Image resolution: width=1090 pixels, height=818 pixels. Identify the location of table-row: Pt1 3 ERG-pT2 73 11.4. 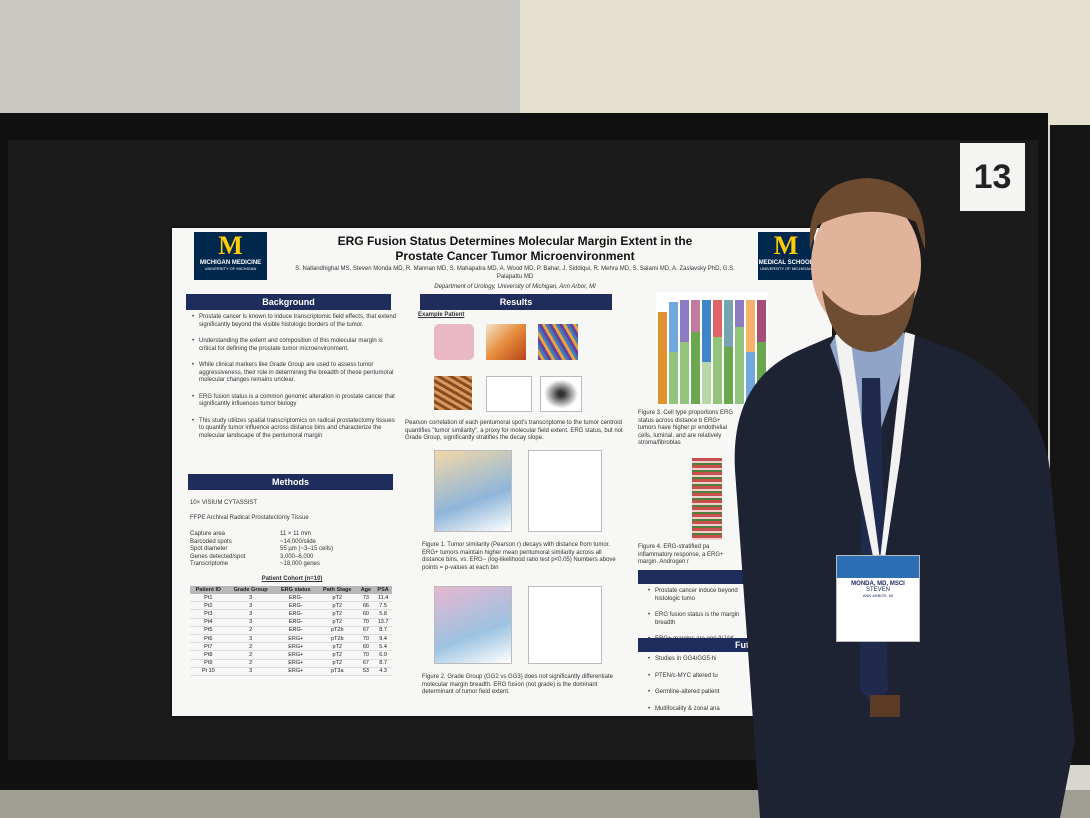
(291, 598).